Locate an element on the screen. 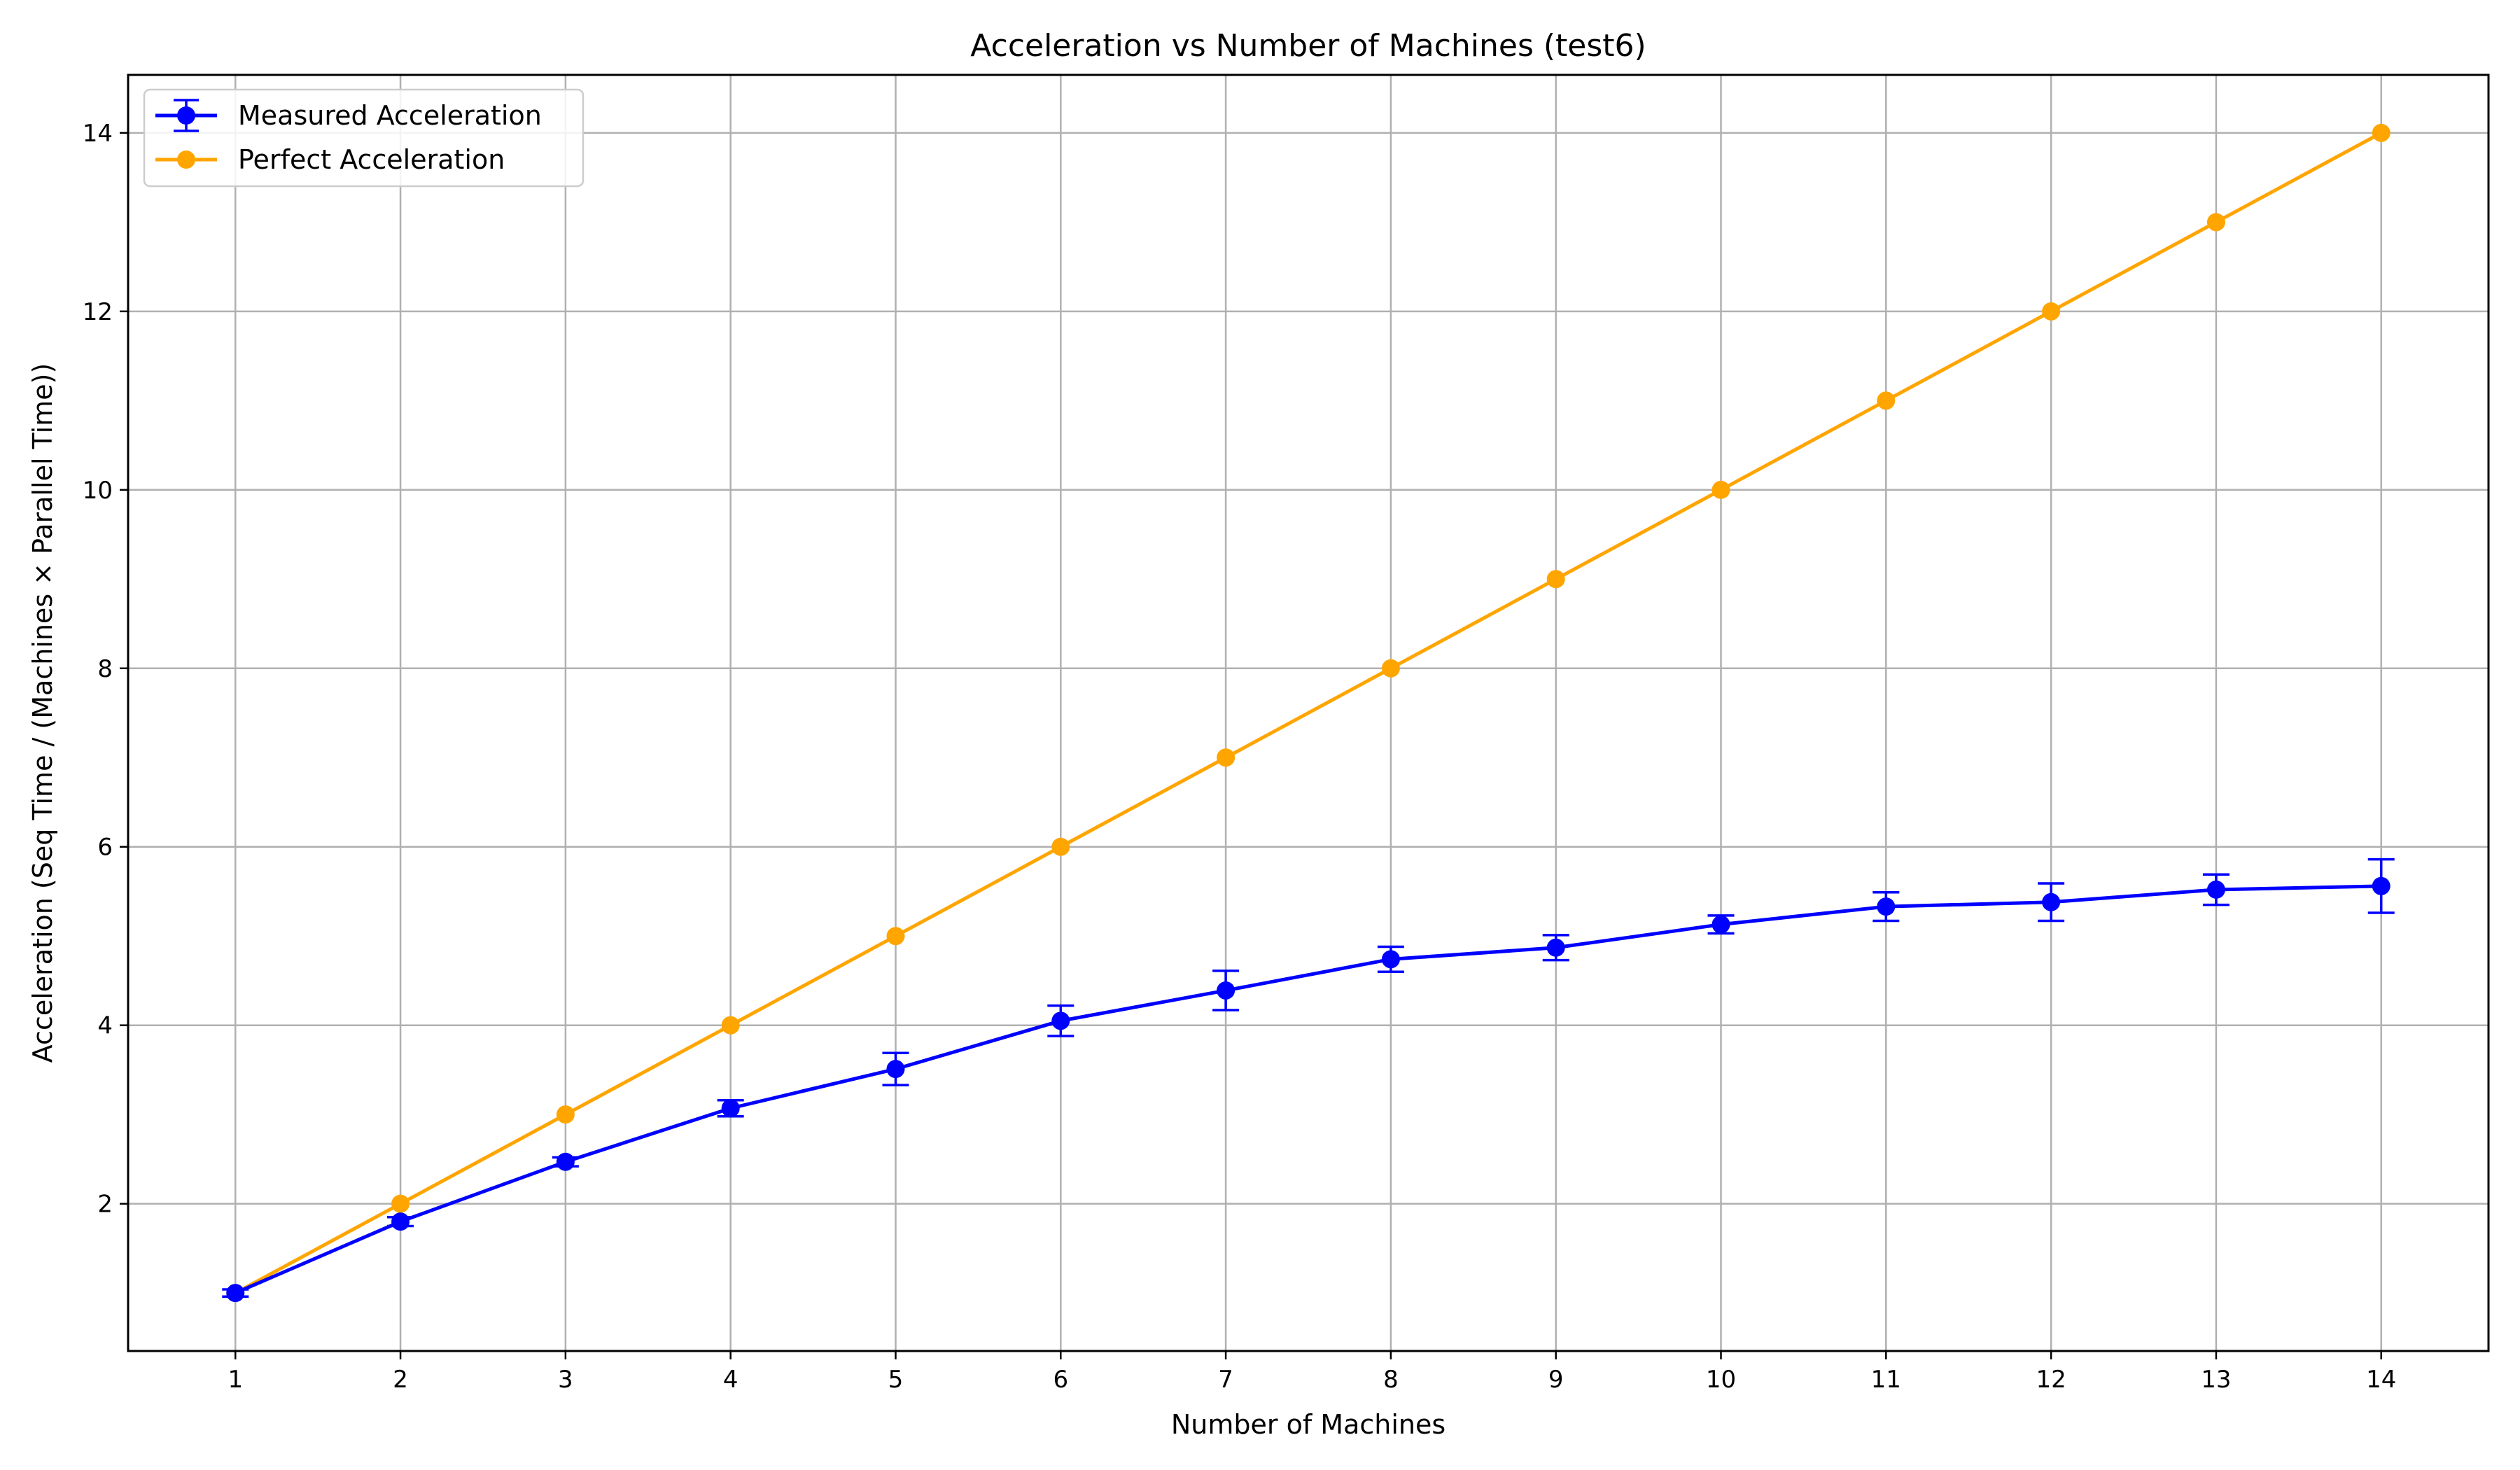 The height and width of the screenshot is (1470, 2520). y-tick-label: 8 is located at coordinates (105, 669).